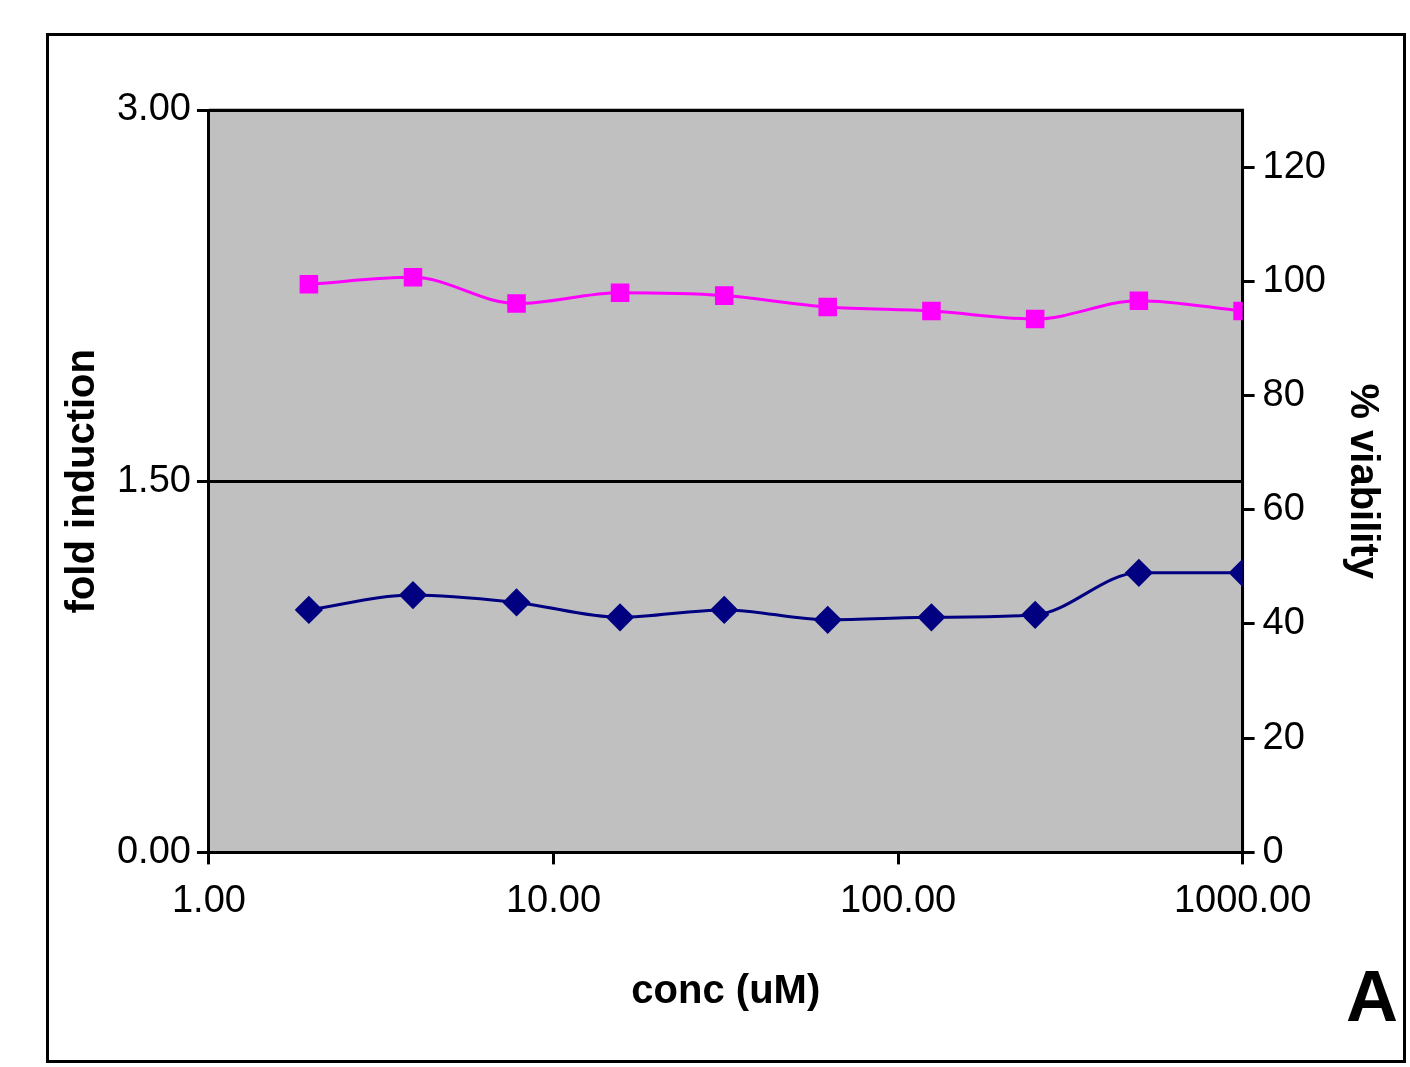 This screenshot has width=1410, height=1067. I want to click on y2-axis-title: % viability, so click(1364, 481).